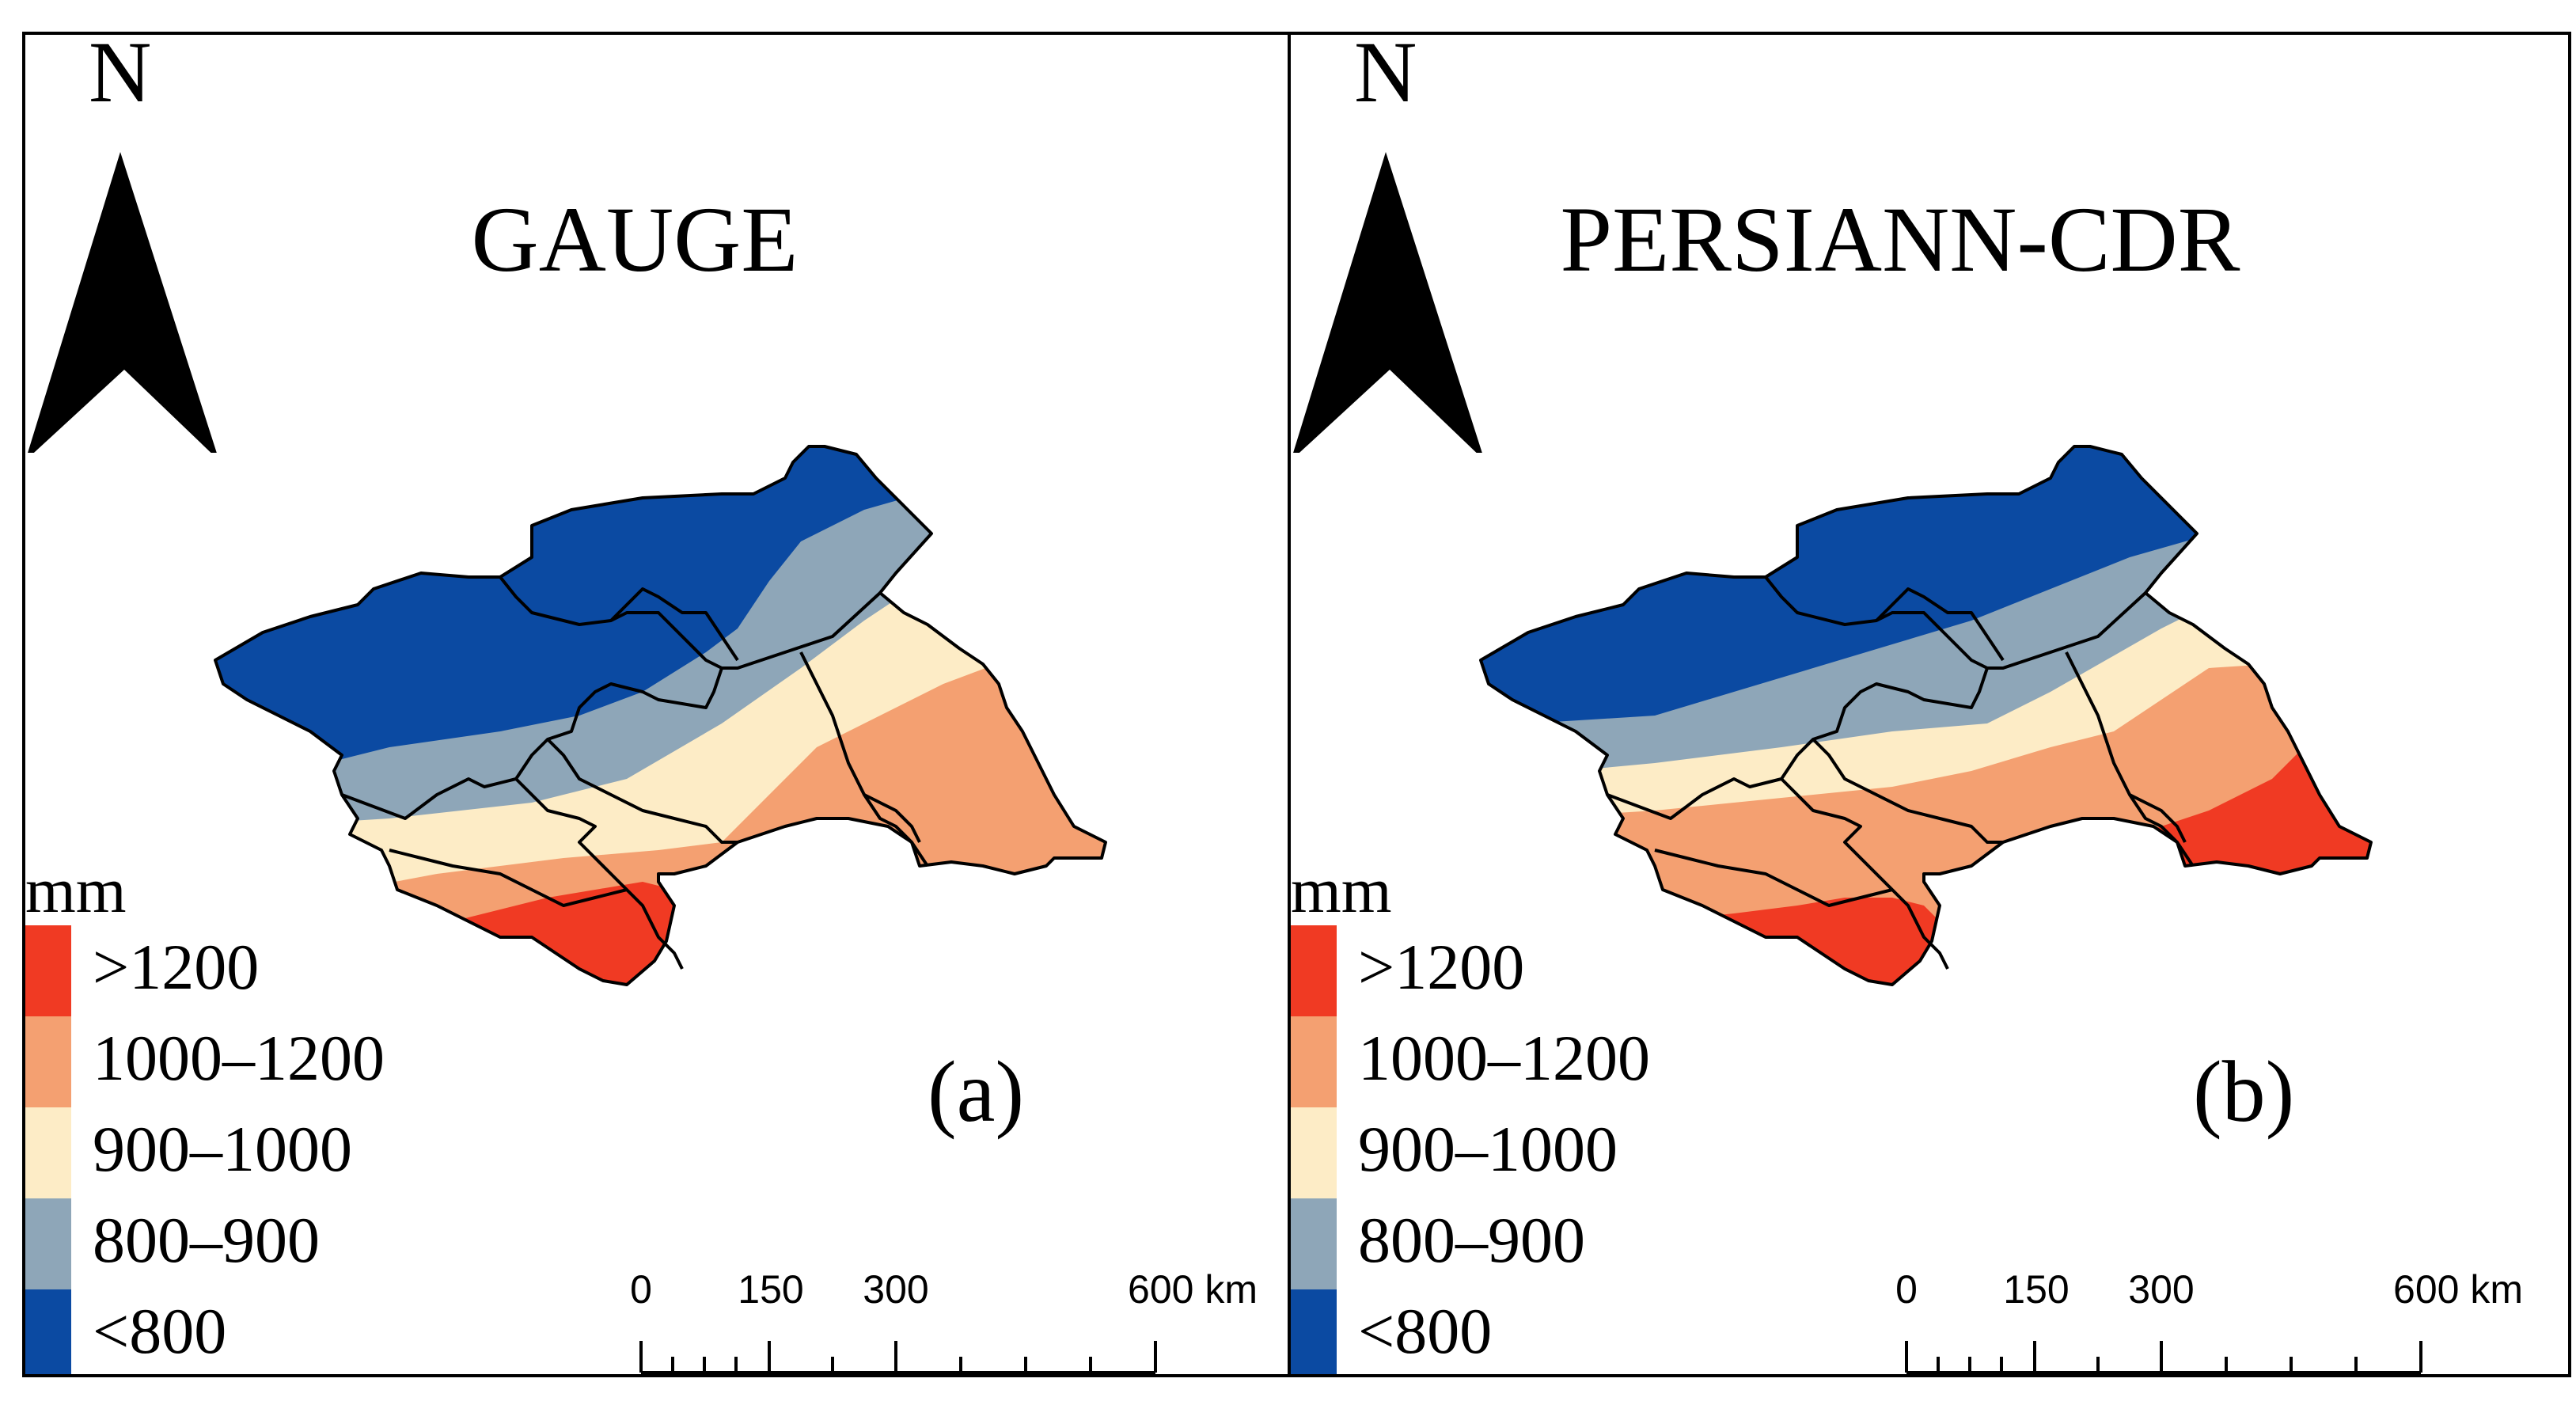 This screenshot has width=2576, height=1405. Describe the element at coordinates (635, 239) in the screenshot. I see `map-title: GAUGE` at that location.